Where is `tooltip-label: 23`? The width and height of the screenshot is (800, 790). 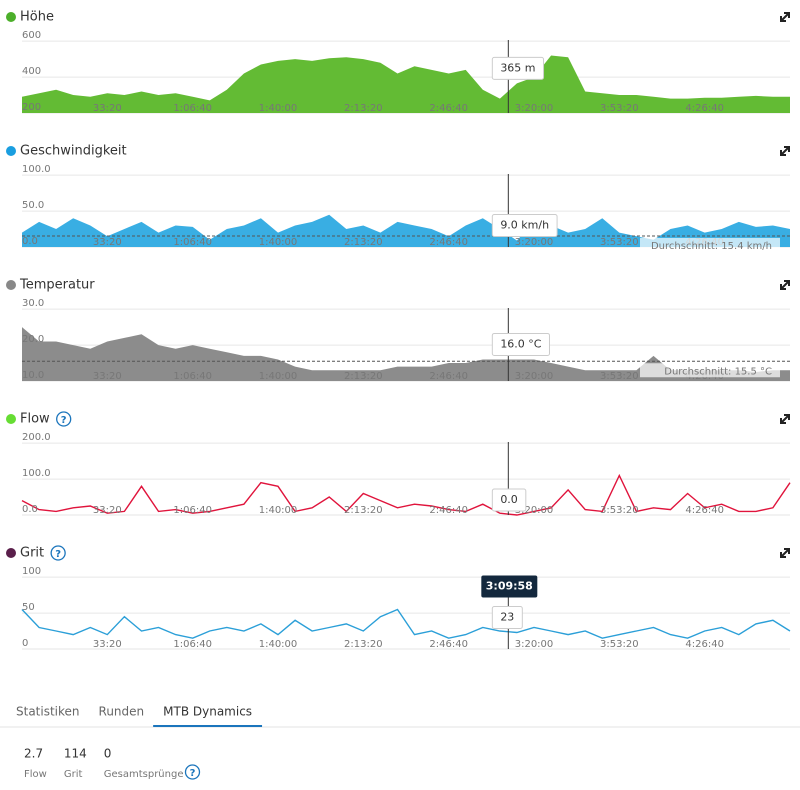
tooltip-label: 23 is located at coordinates (507, 616).